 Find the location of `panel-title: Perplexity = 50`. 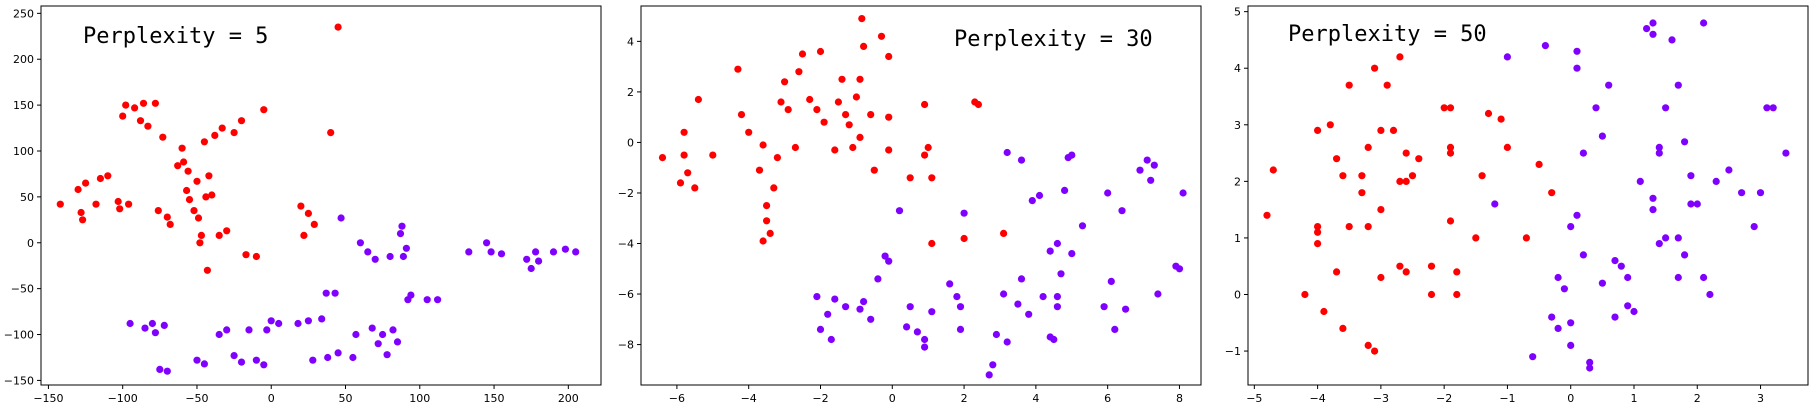

panel-title: Perplexity = 50 is located at coordinates (1387, 34).